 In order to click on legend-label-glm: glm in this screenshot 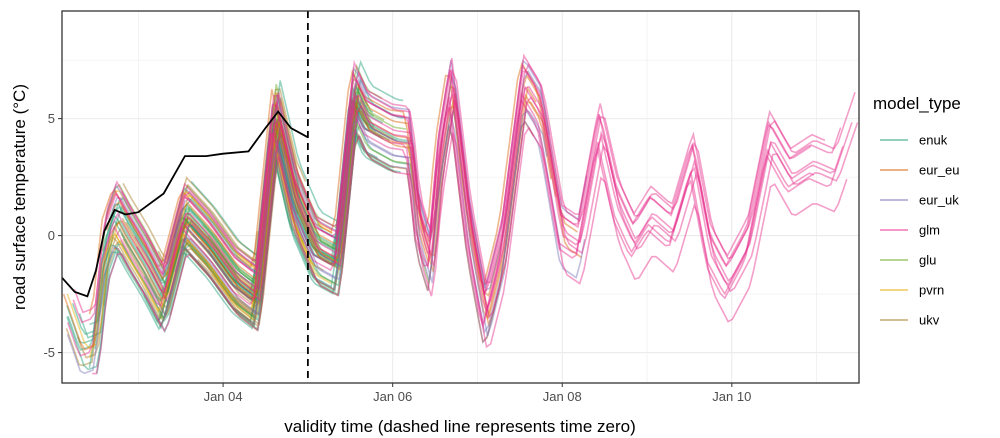, I will do `click(929, 230)`.